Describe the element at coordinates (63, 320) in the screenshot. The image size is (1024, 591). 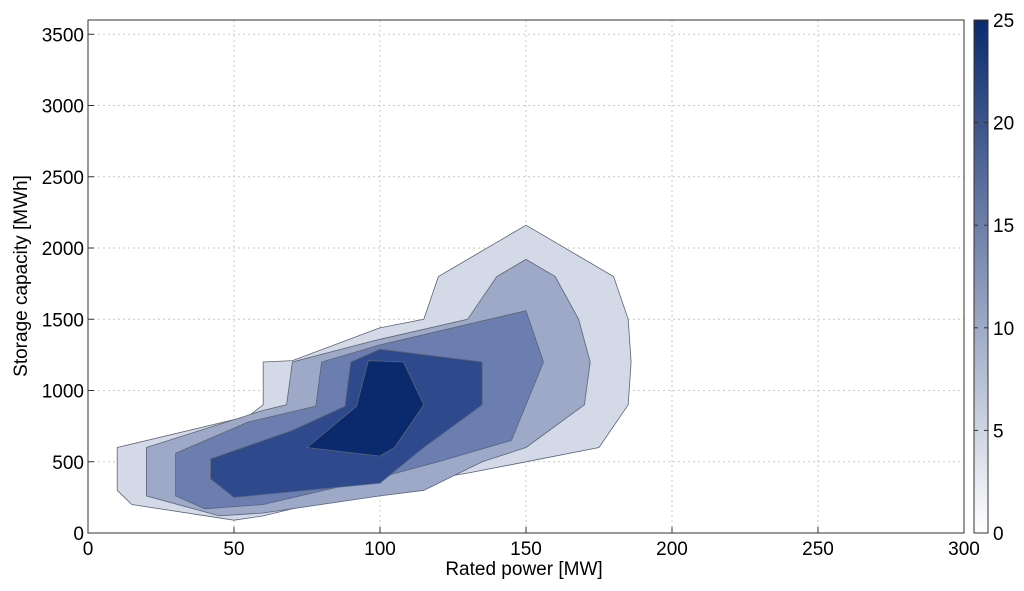
I see `y-tick-label: 1500` at that location.